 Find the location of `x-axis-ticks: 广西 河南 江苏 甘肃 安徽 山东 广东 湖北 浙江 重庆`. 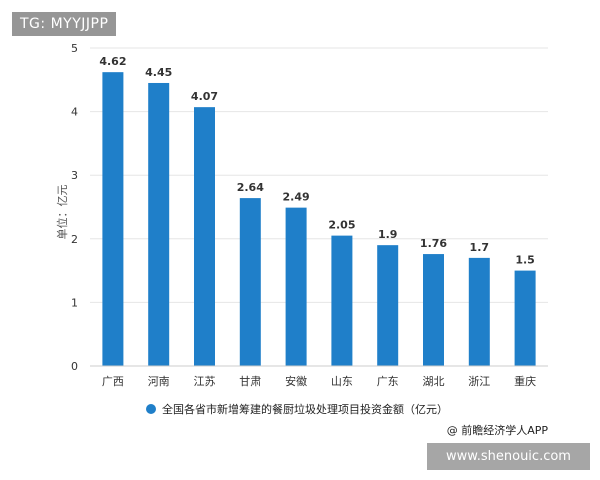

x-axis-ticks: 广西 河南 江苏 甘肃 安徽 山东 广东 湖北 浙江 重庆 is located at coordinates (319, 381).